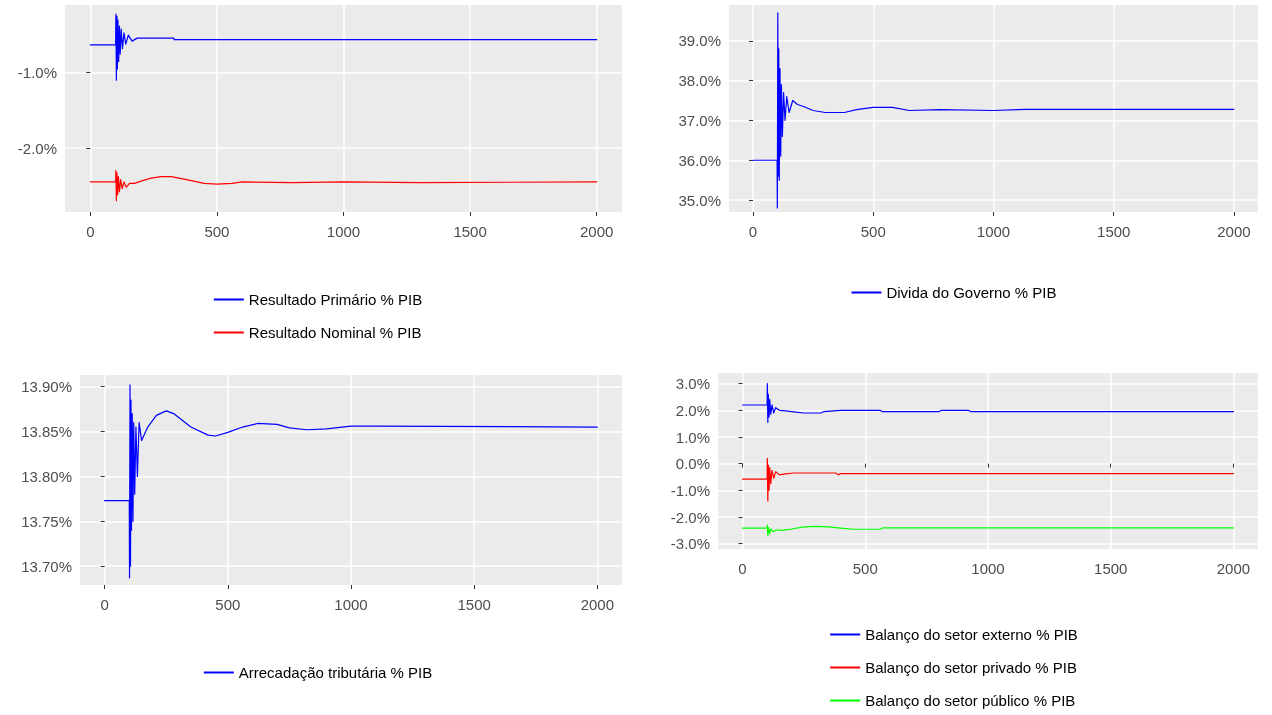  I want to click on y-tick-label: -3.0%, so click(690, 544).